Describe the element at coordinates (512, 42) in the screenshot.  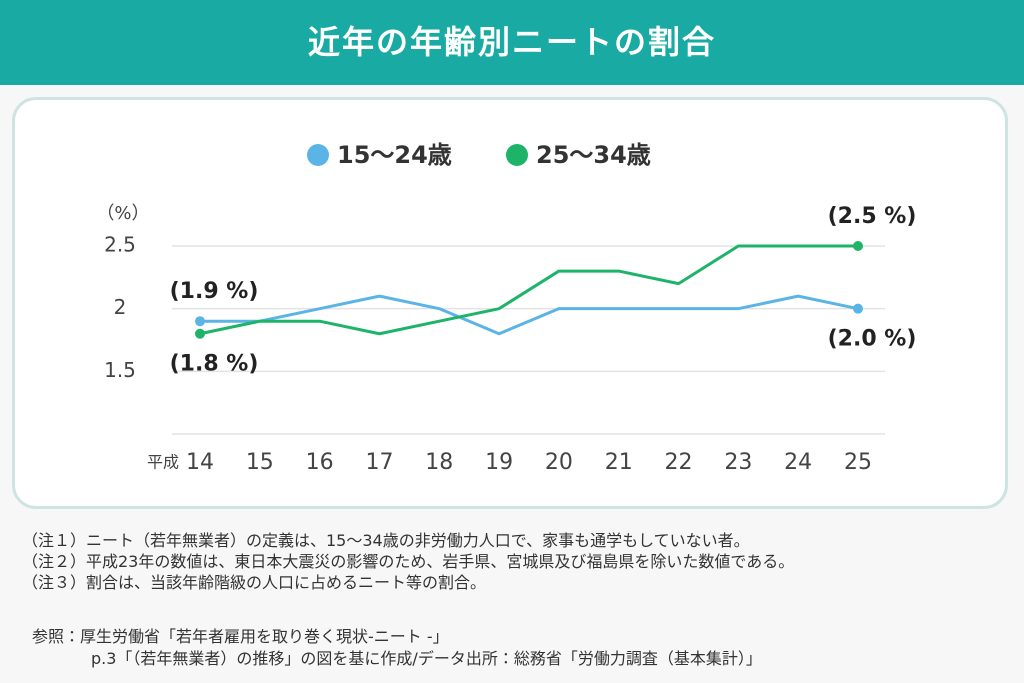
I see `title: 近年の年齢別ニートの割合` at that location.